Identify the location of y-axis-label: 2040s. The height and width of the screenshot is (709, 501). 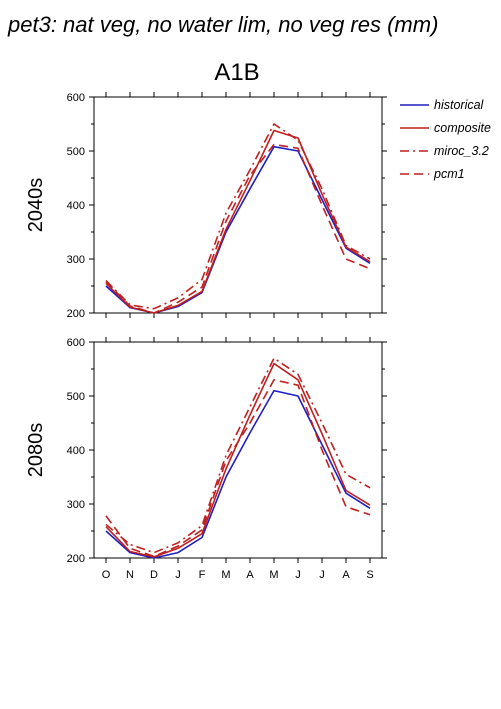
(36, 205).